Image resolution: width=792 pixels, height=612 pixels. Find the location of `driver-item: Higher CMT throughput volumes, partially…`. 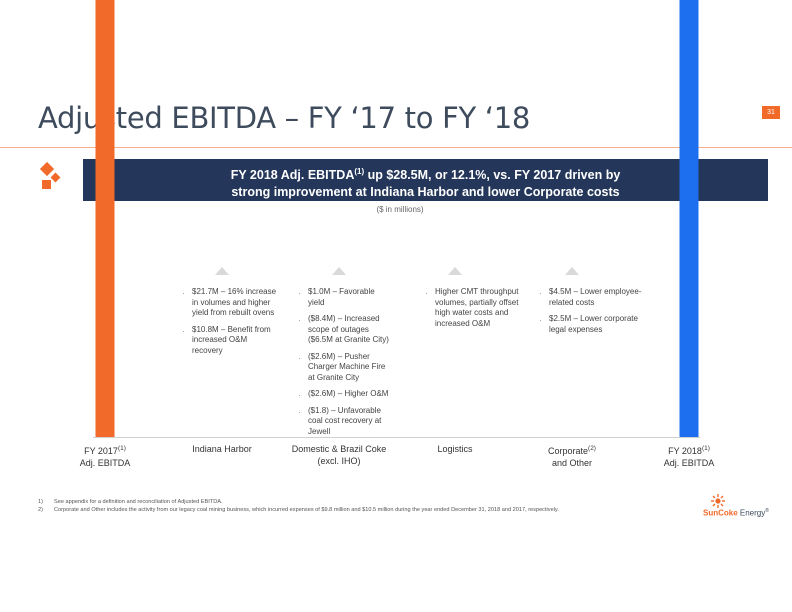

driver-item: Higher CMT throughput volumes, partially… is located at coordinates (477, 308).